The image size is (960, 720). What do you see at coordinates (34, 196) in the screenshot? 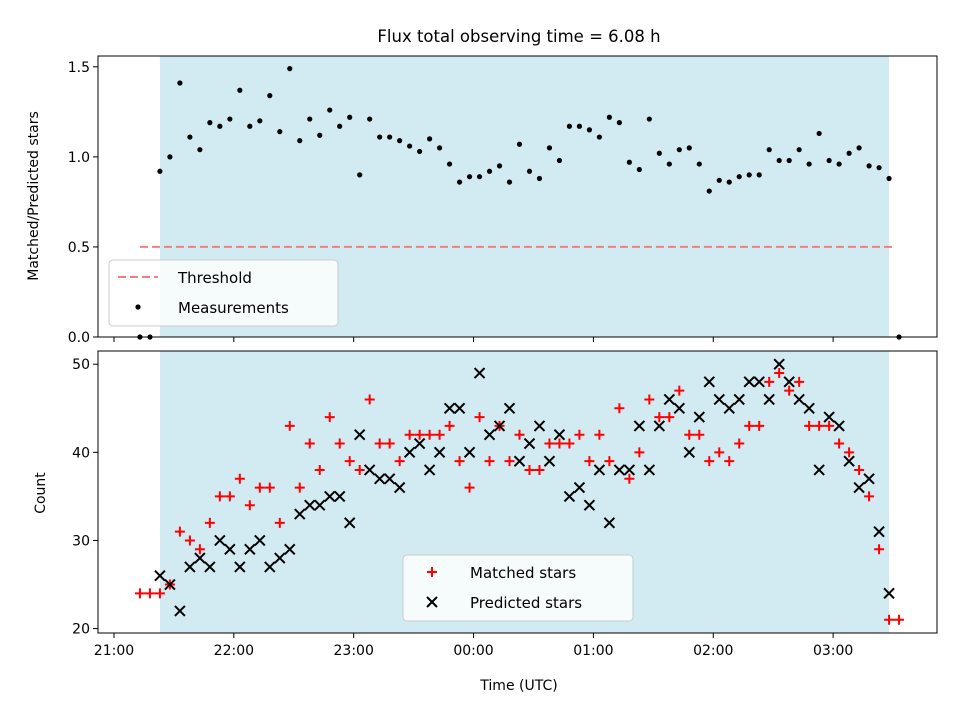
I see `top-ylabel: Matched/Predicted stars` at bounding box center [34, 196].